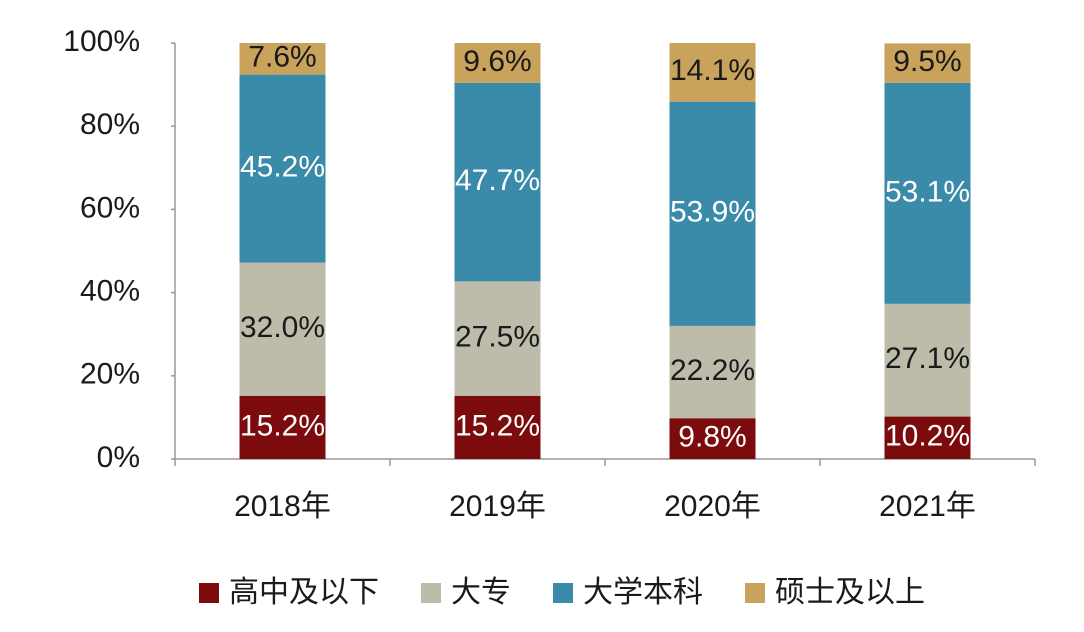 The width and height of the screenshot is (1084, 632). What do you see at coordinates (481, 592) in the screenshot?
I see `legend-label: 大专` at bounding box center [481, 592].